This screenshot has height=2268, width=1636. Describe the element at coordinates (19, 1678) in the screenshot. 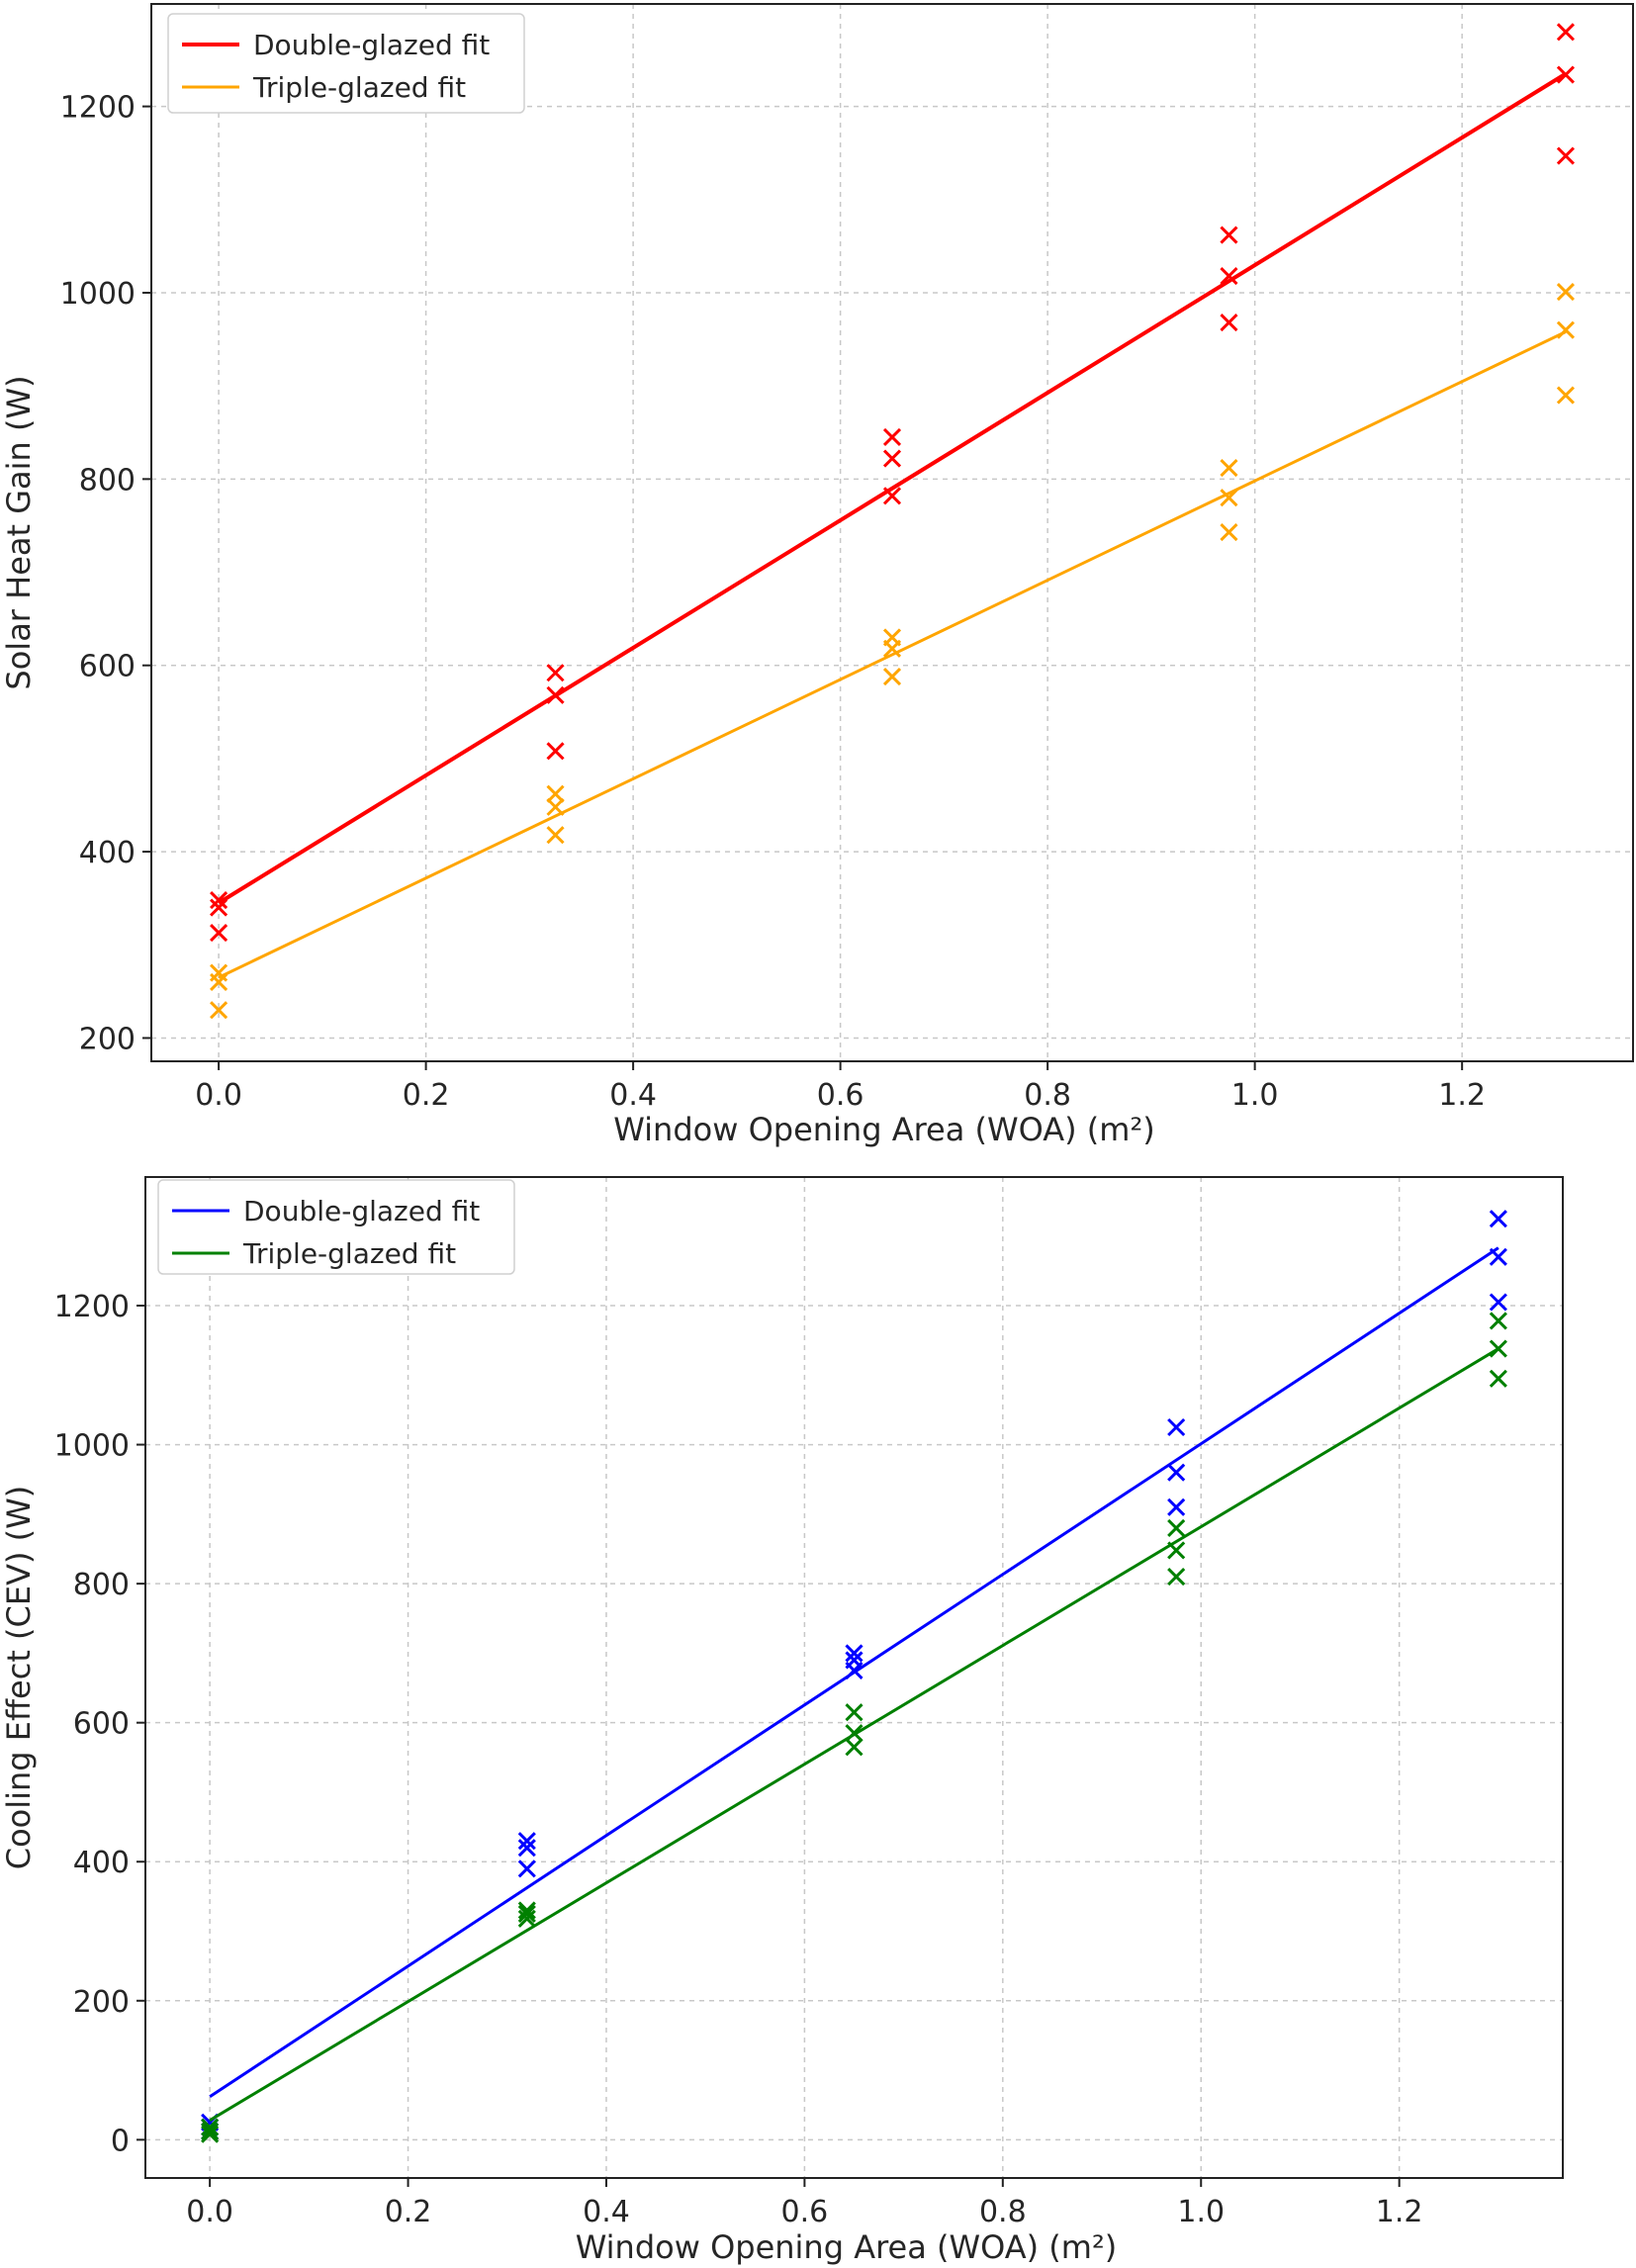

I see `y-axis-label: Cooling Effect (CEV) (W)` at that location.